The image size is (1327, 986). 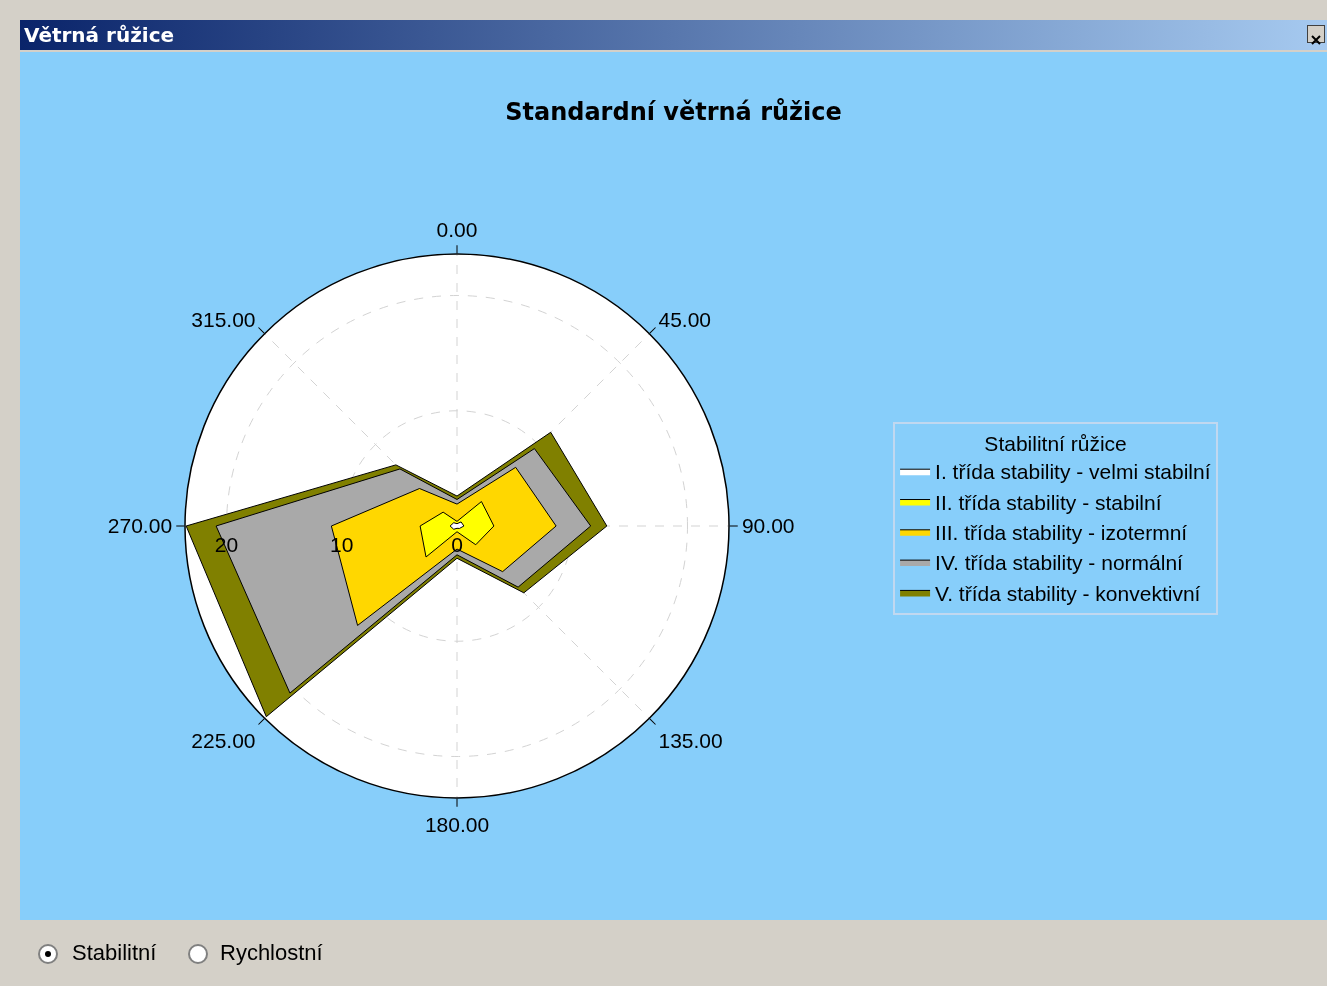 I want to click on spoke-label: 225.00, so click(x=223, y=740).